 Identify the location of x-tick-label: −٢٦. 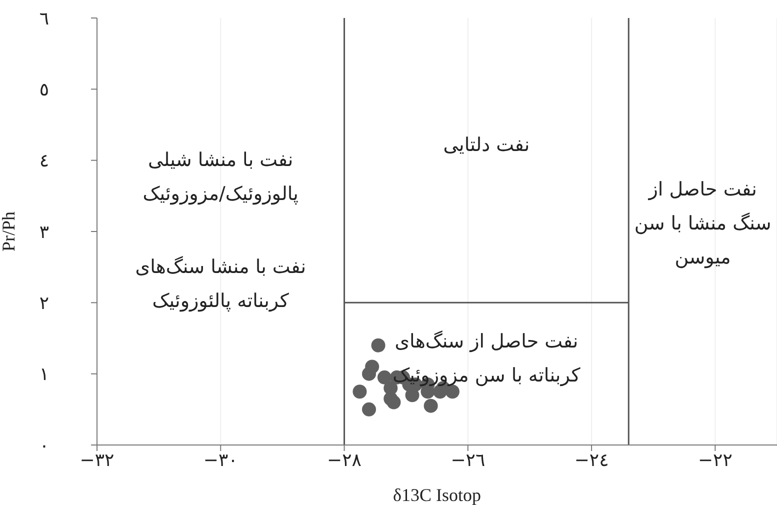
(468, 460).